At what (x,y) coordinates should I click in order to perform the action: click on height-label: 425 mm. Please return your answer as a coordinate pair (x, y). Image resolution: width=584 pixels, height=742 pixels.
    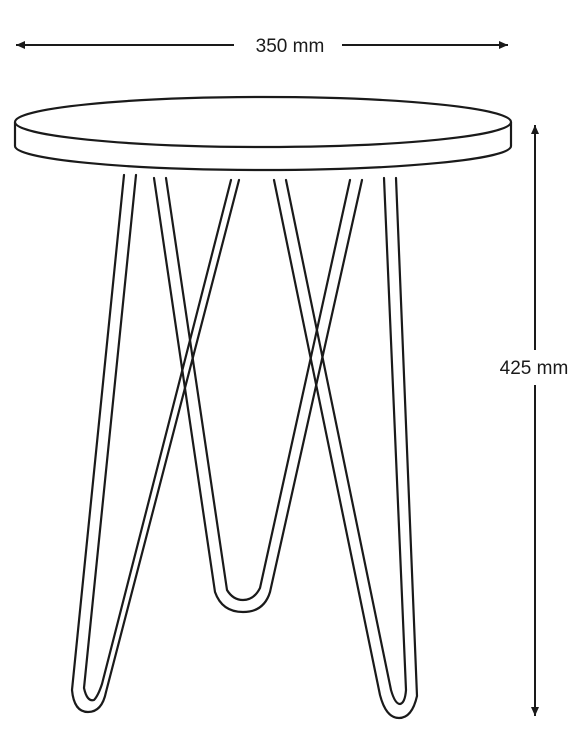
    Looking at the image, I should click on (534, 368).